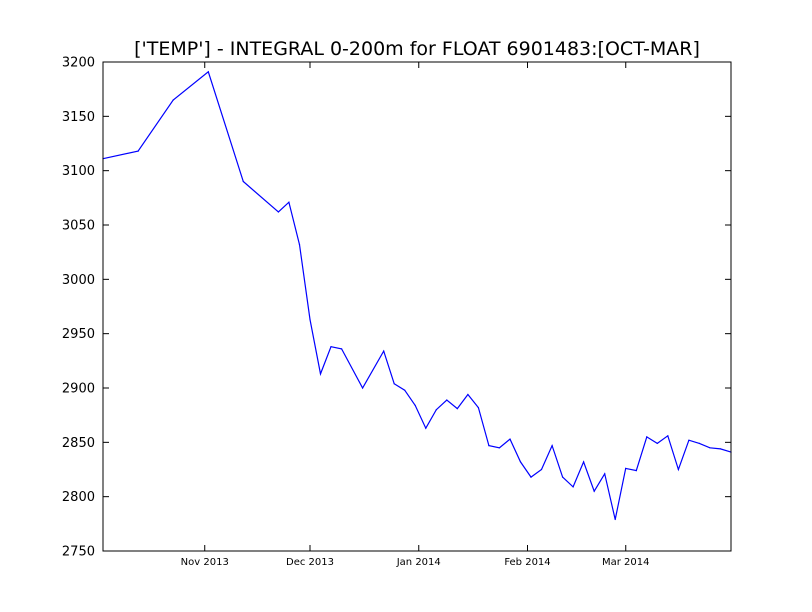  Describe the element at coordinates (310, 562) in the screenshot. I see `x-tick-label: Dec 2013` at that location.